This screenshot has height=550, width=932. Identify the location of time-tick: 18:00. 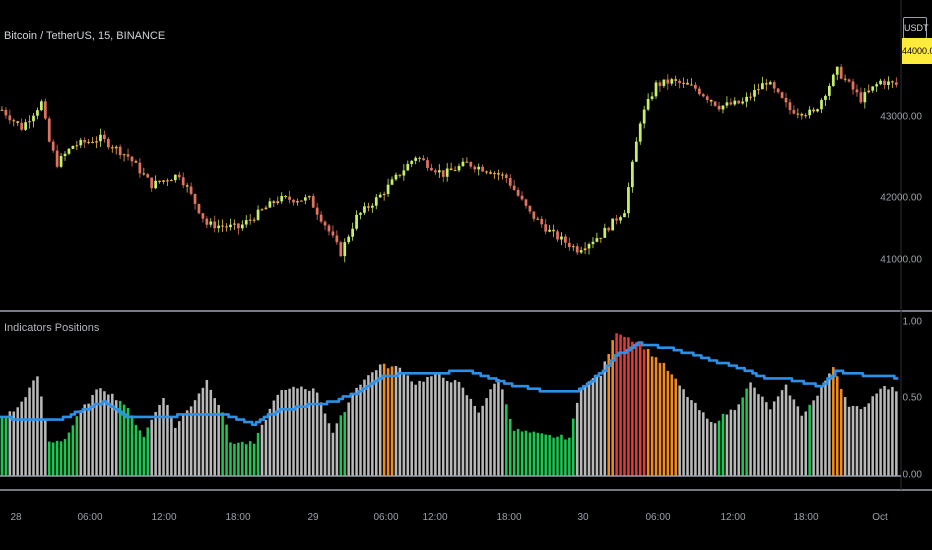
(806, 517).